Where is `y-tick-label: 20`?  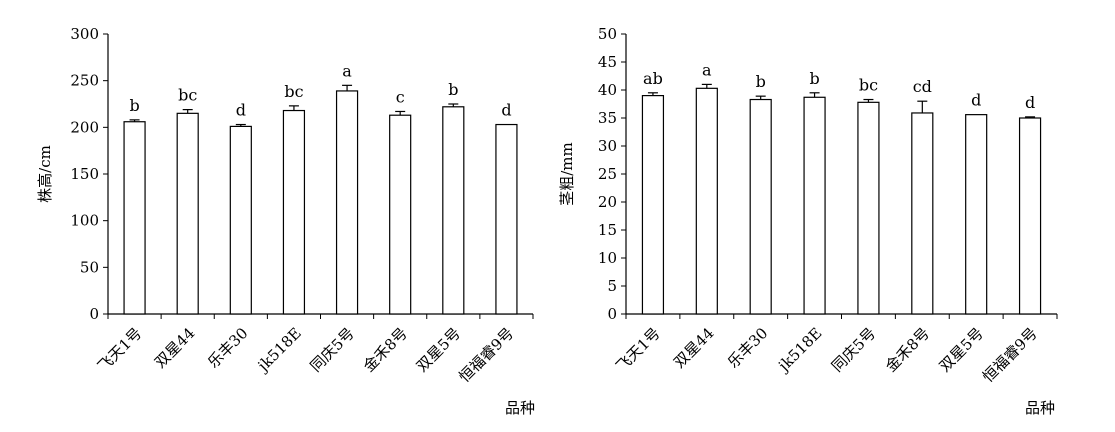
y-tick-label: 20 is located at coordinates (607, 202).